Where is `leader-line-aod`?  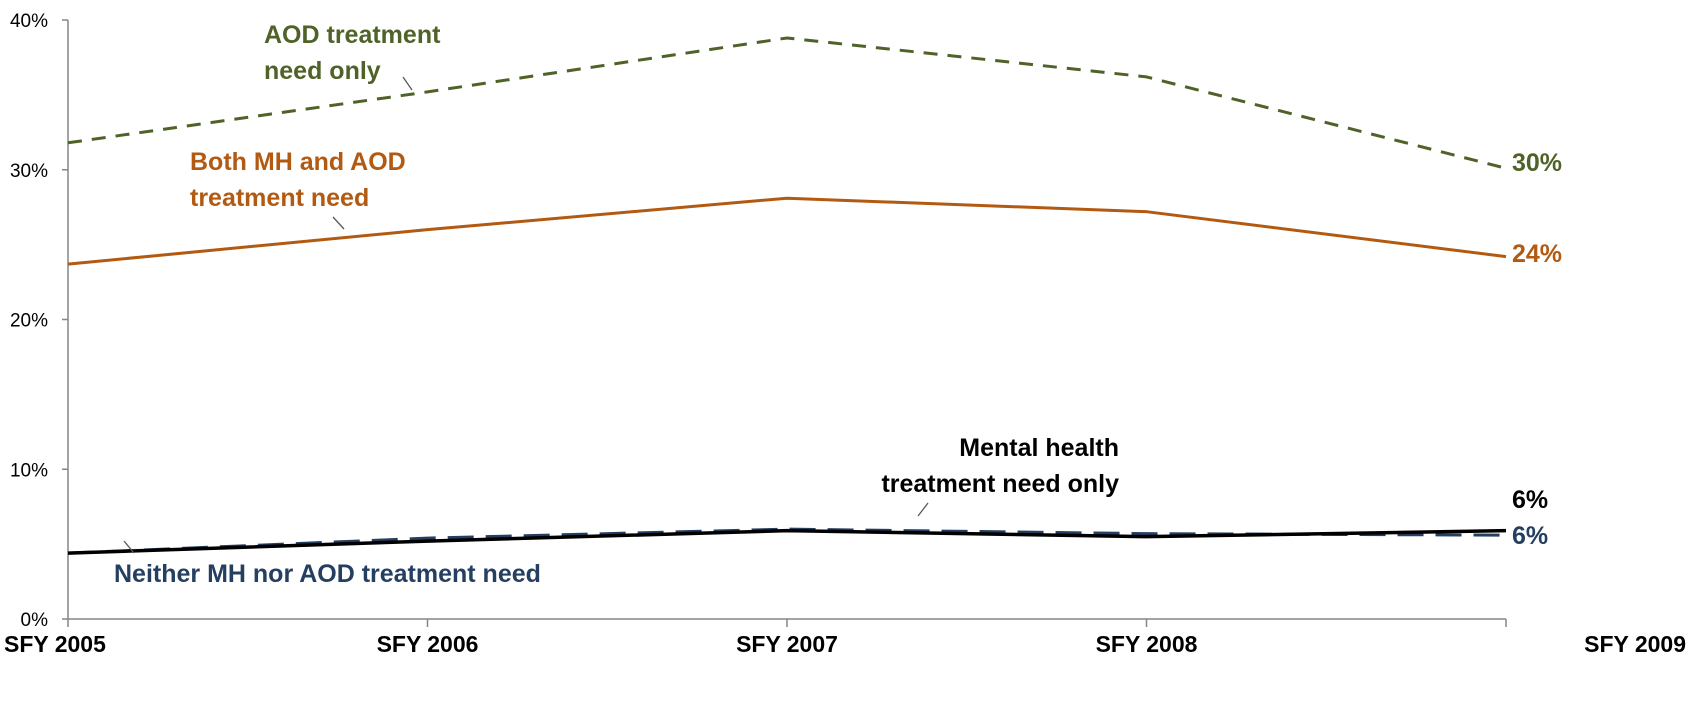
leader-line-aod is located at coordinates (407, 83).